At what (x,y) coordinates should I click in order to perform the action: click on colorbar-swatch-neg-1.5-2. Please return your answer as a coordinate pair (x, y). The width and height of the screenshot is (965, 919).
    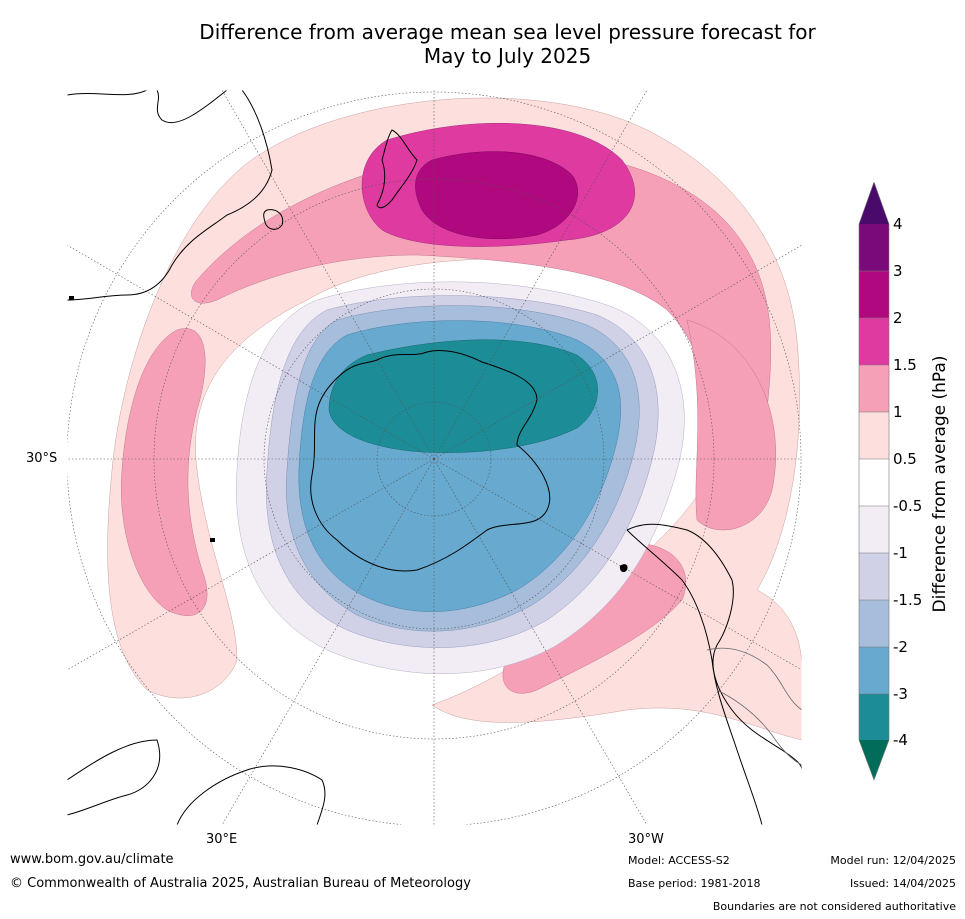
    Looking at the image, I should click on (874, 623).